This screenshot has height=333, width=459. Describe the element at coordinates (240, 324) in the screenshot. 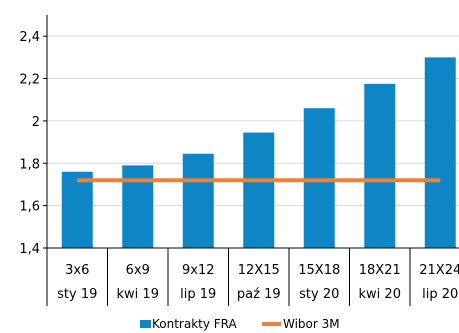

I see `legend: Kontrakty FRA Wibor 3M` at that location.